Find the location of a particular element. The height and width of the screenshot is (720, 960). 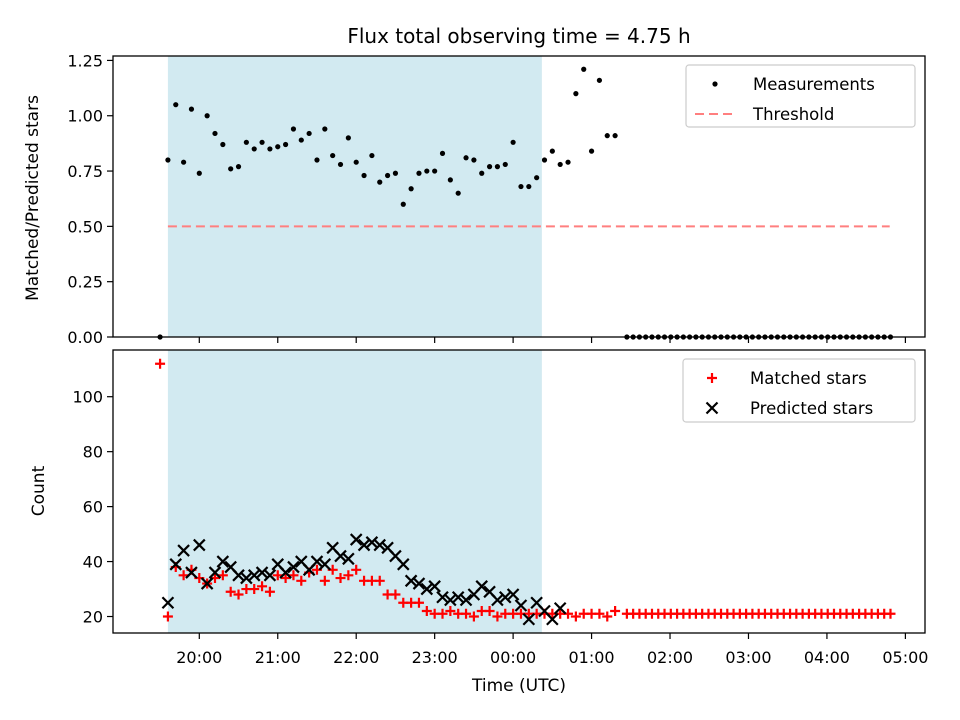

y-tick-label: 80 is located at coordinates (93, 452).